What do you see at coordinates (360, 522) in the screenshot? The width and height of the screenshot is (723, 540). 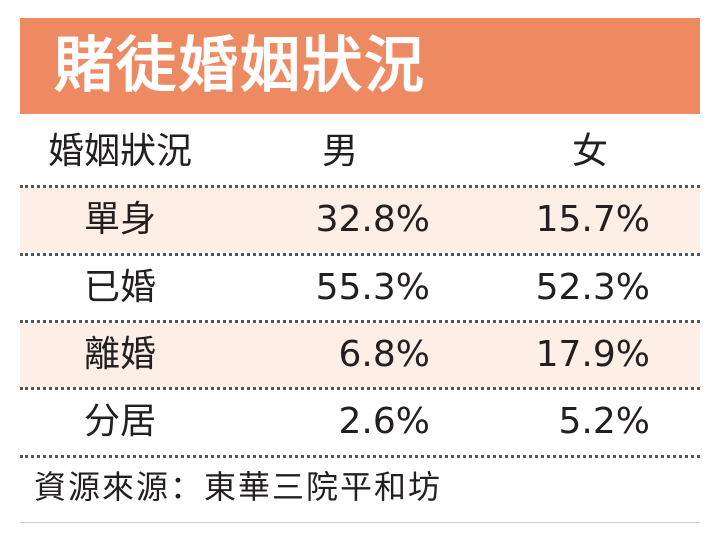 I see `bottom-rule` at bounding box center [360, 522].